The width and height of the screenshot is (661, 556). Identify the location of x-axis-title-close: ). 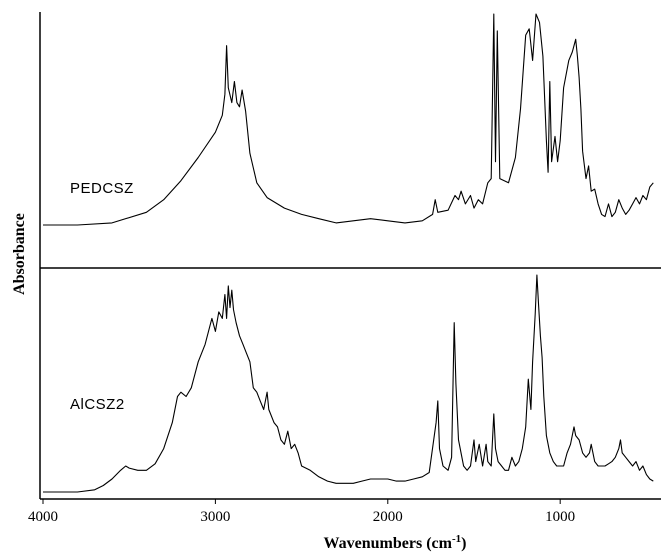
(463, 543).